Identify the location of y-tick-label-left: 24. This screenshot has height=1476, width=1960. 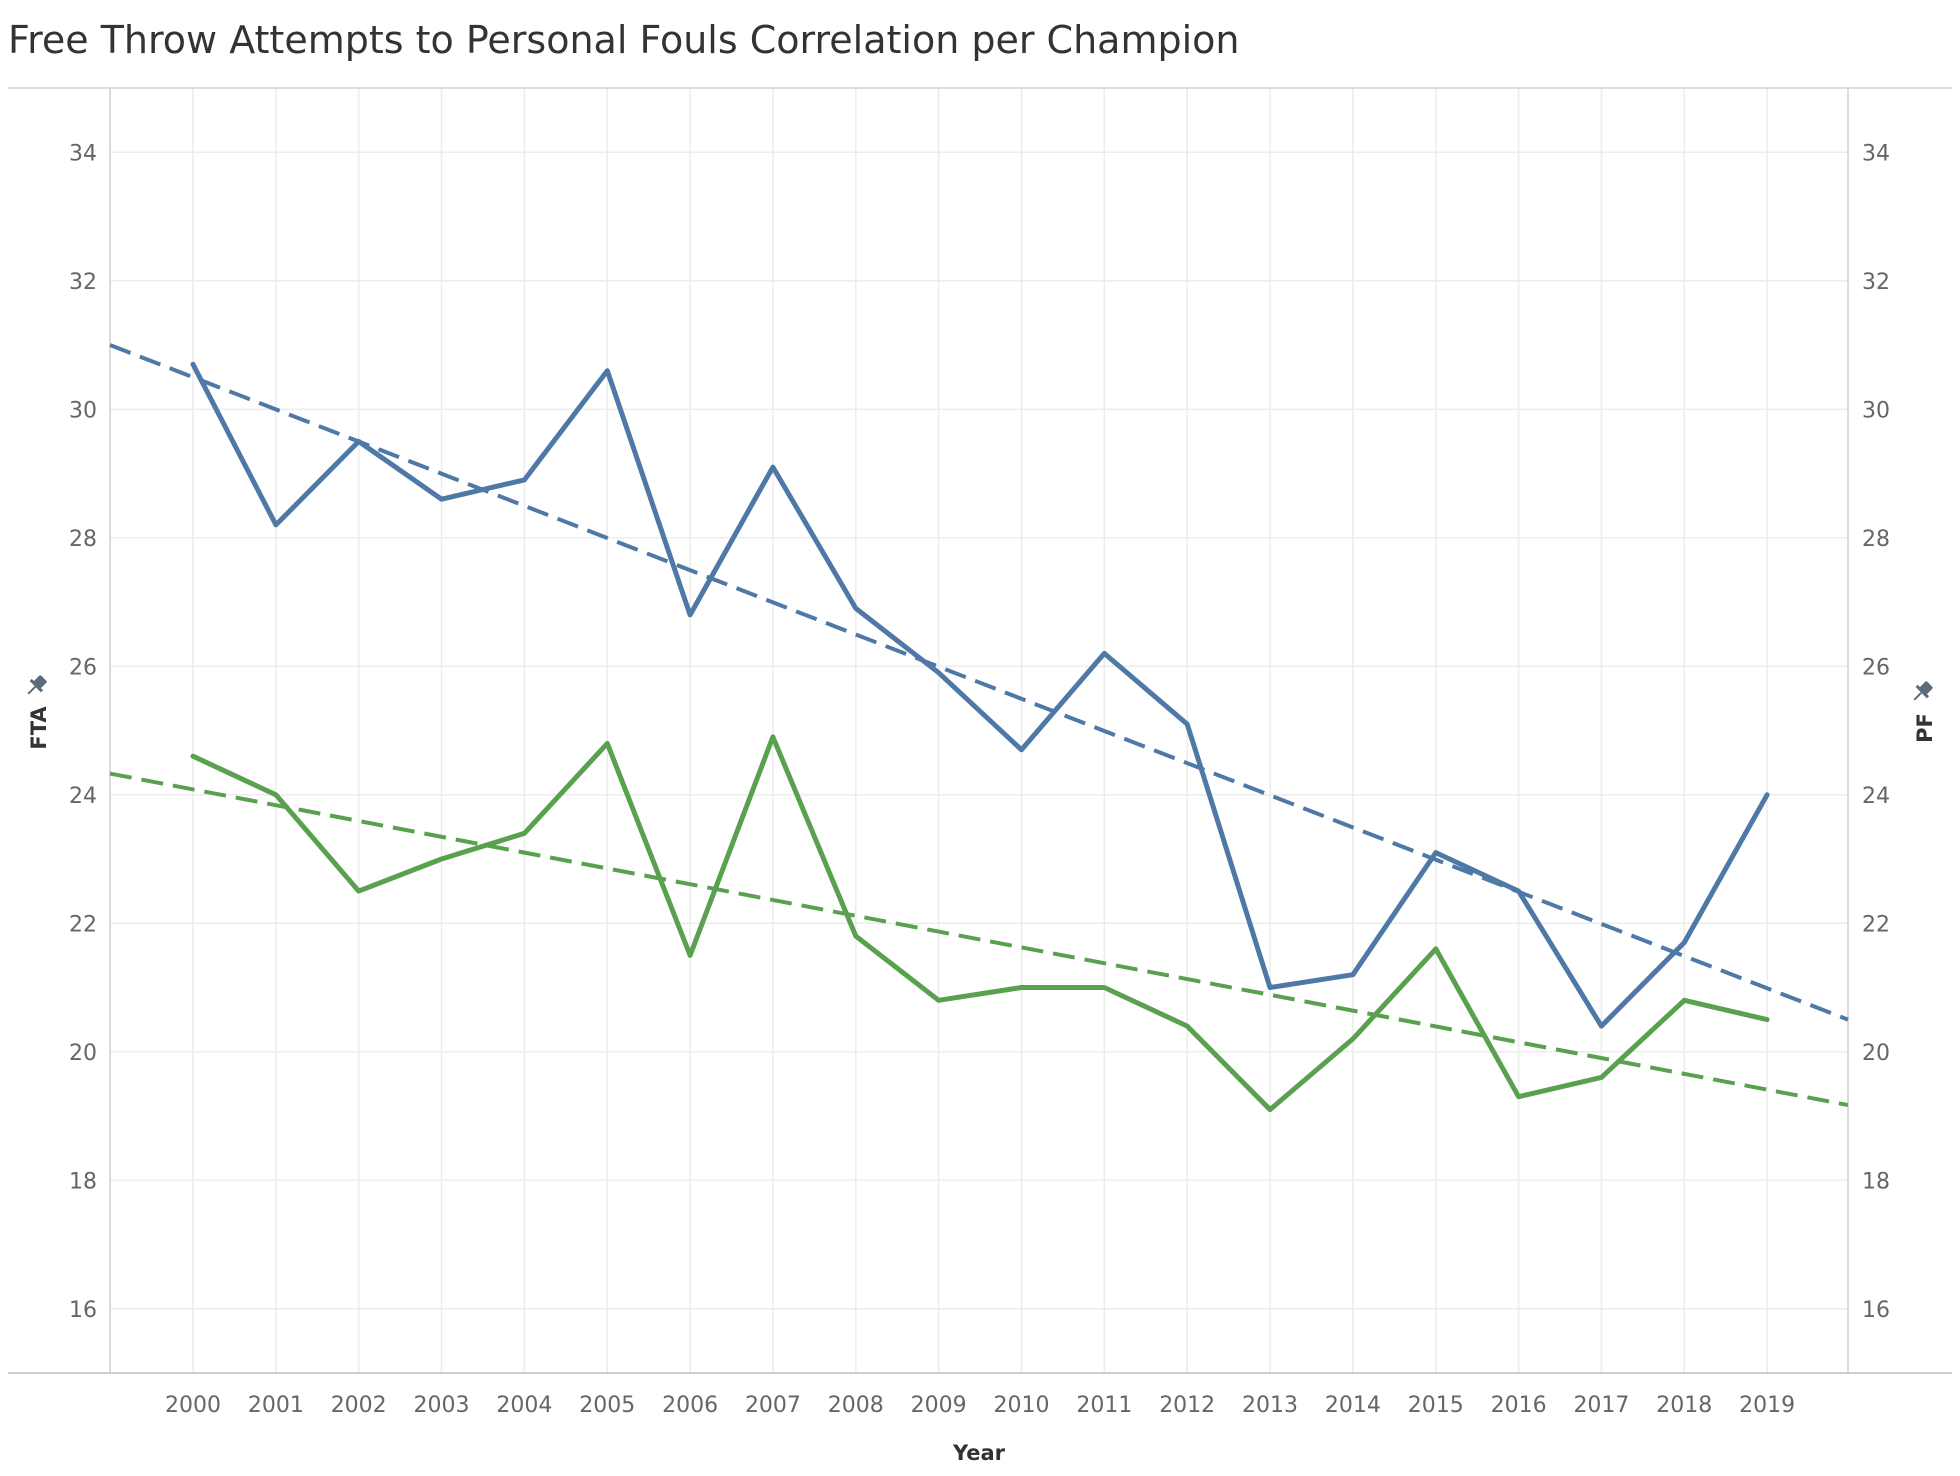
(83, 796).